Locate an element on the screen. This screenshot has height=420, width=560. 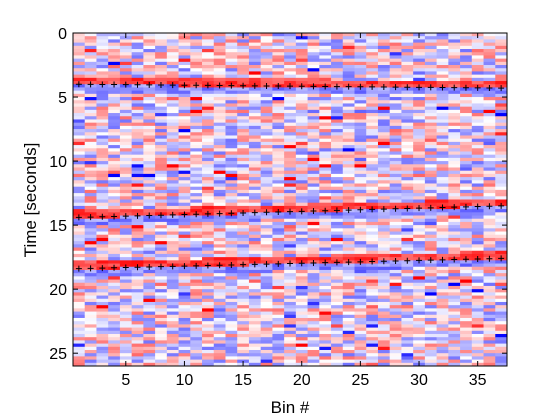
band-3-marker is located at coordinates (407, 260).